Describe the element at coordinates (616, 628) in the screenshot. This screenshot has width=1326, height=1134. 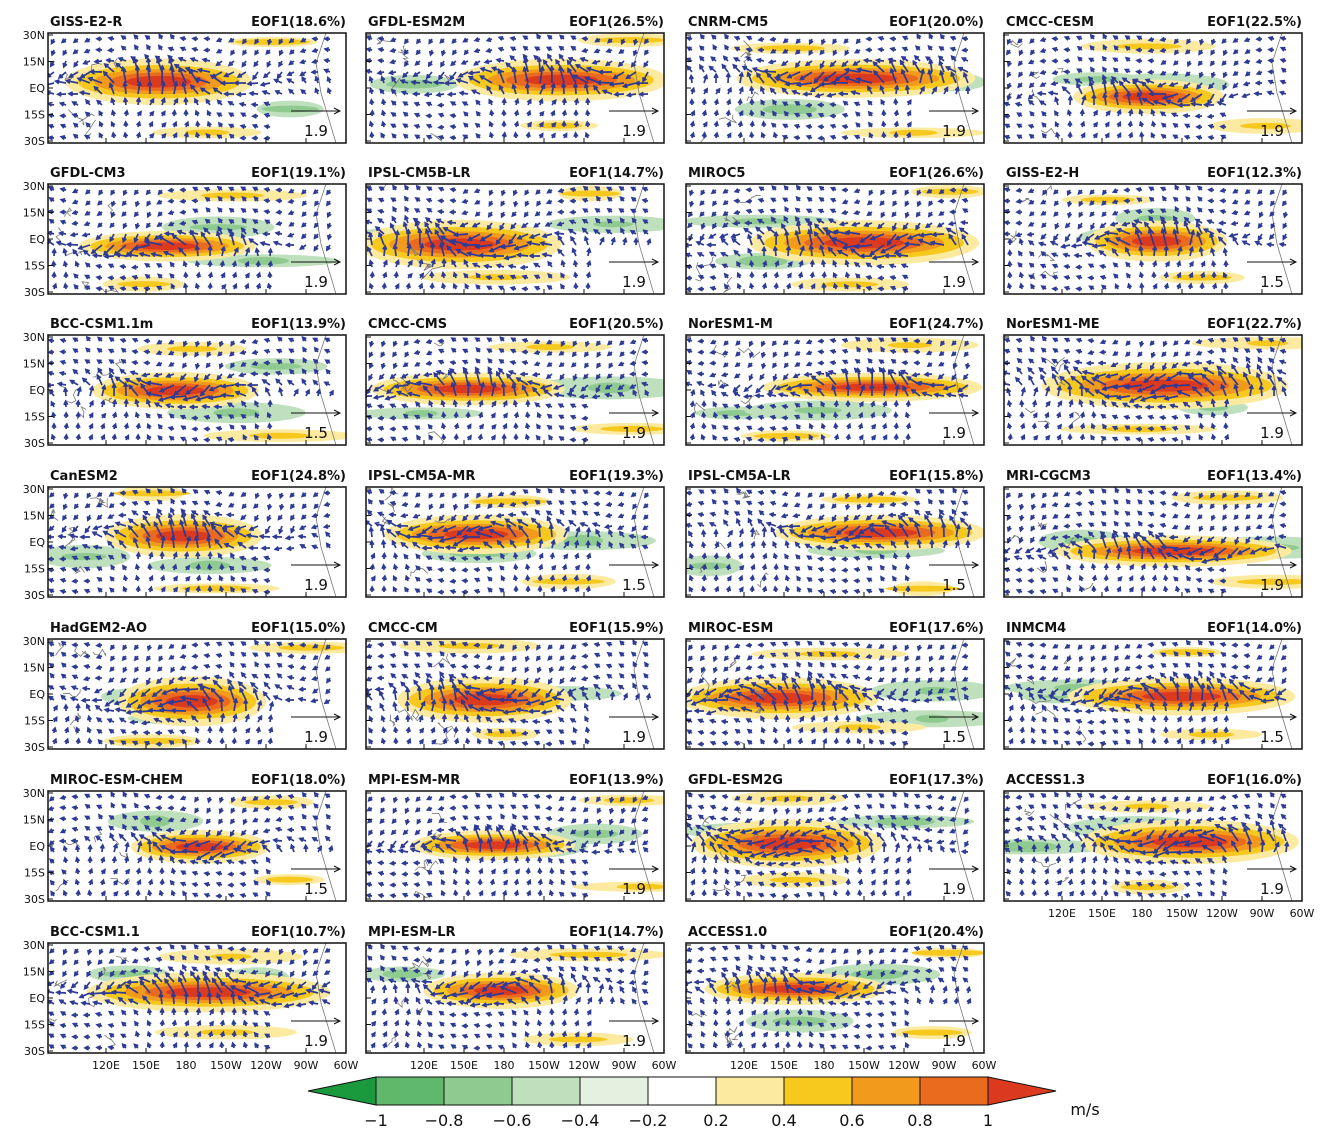
I see `panel-eof: EOF1(15.9%)` at that location.